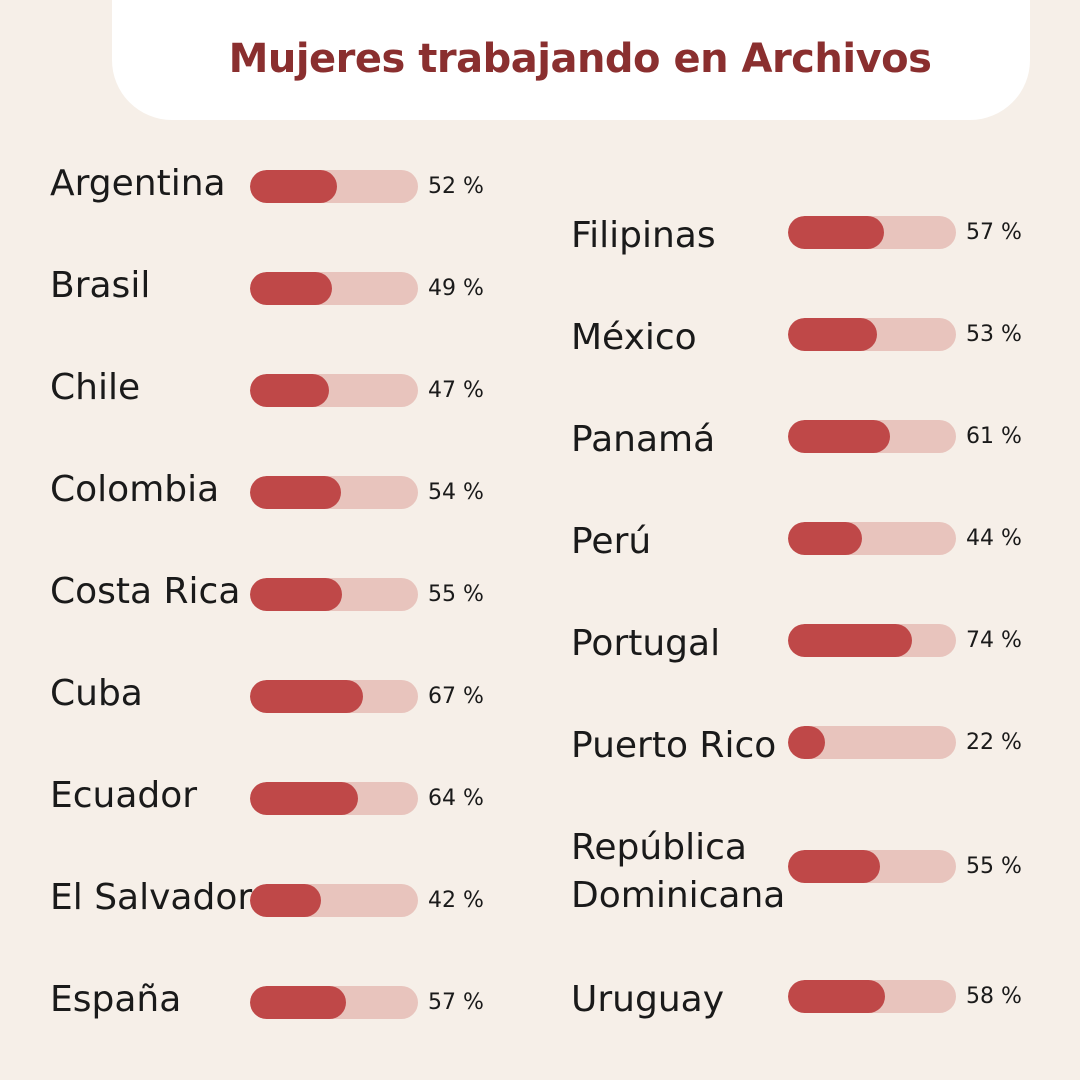  Describe the element at coordinates (994, 538) in the screenshot. I see `data-label: 44 %` at that location.